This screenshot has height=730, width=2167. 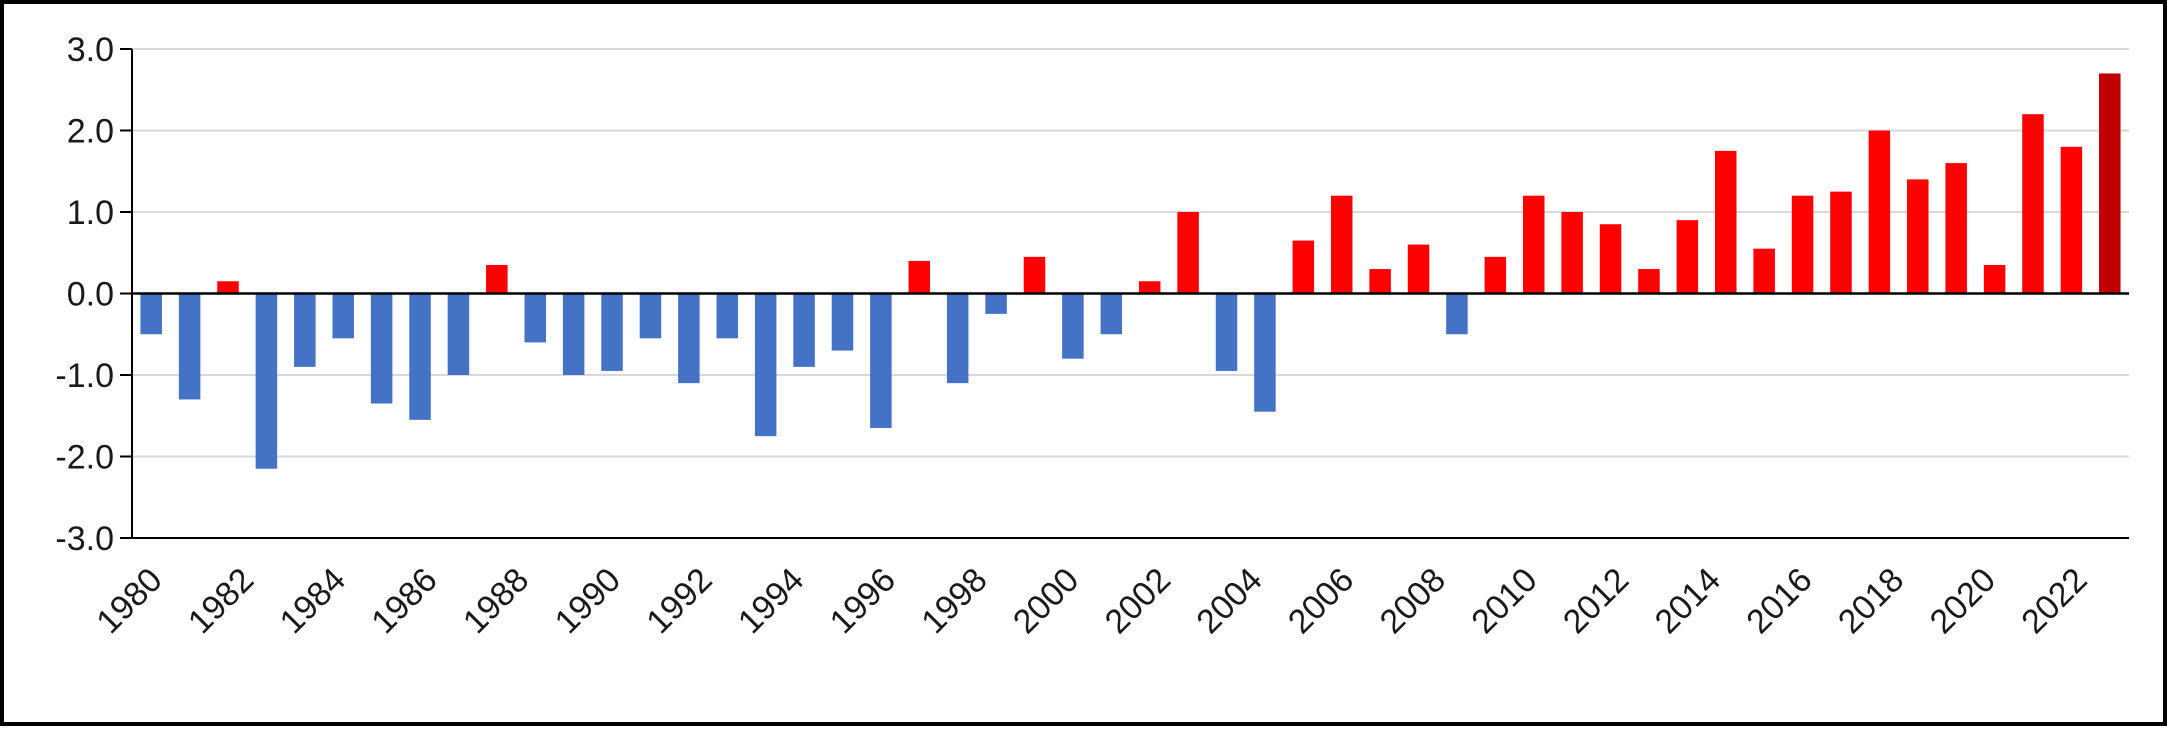 What do you see at coordinates (863, 601) in the screenshot?
I see `x-tick-label: 1996` at bounding box center [863, 601].